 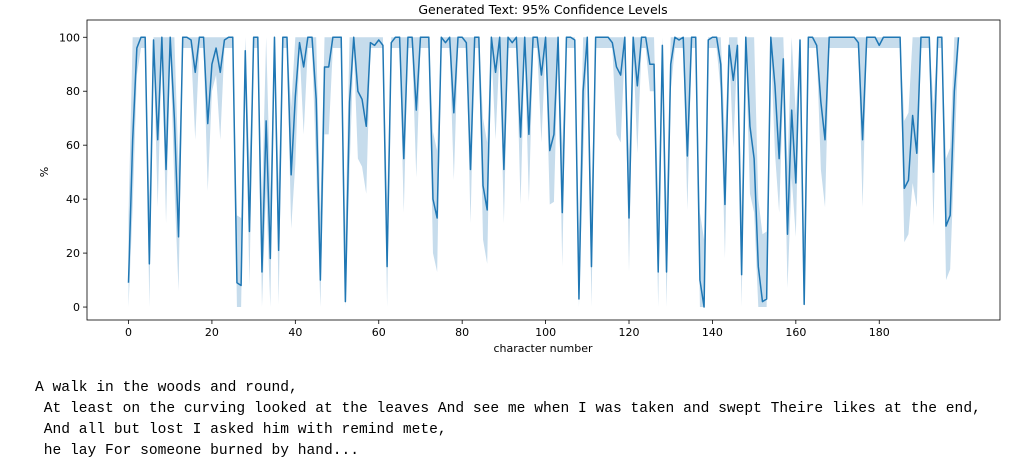 I want to click on x-tick-label: 60, so click(x=379, y=332).